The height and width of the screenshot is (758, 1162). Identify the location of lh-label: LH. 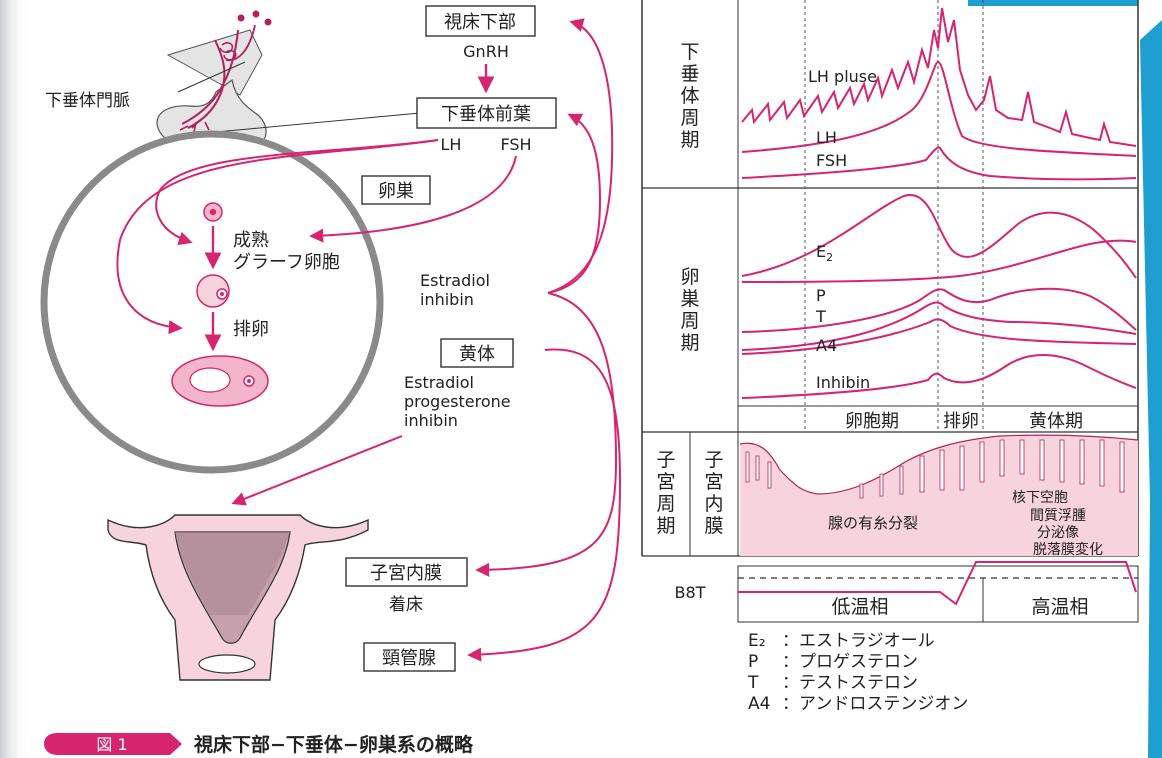
(451, 144).